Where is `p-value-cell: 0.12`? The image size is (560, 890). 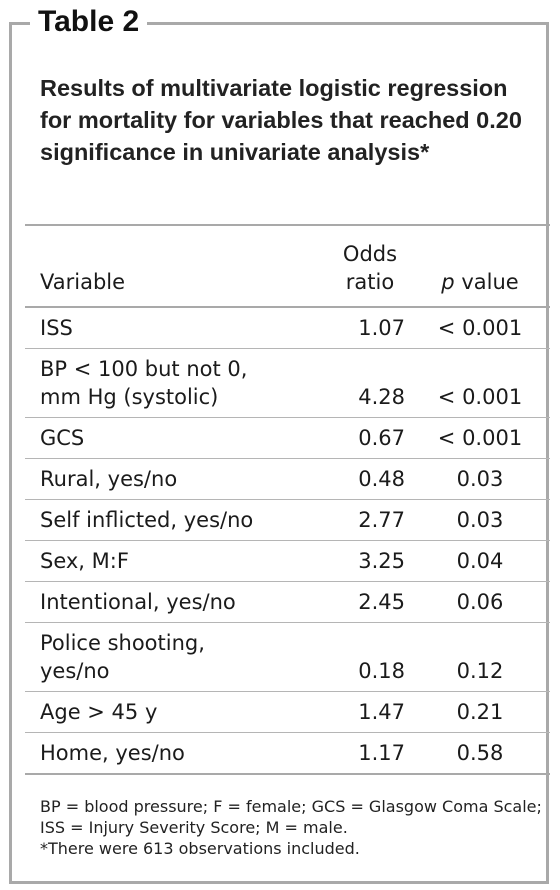 p-value-cell: 0.12 is located at coordinates (480, 671).